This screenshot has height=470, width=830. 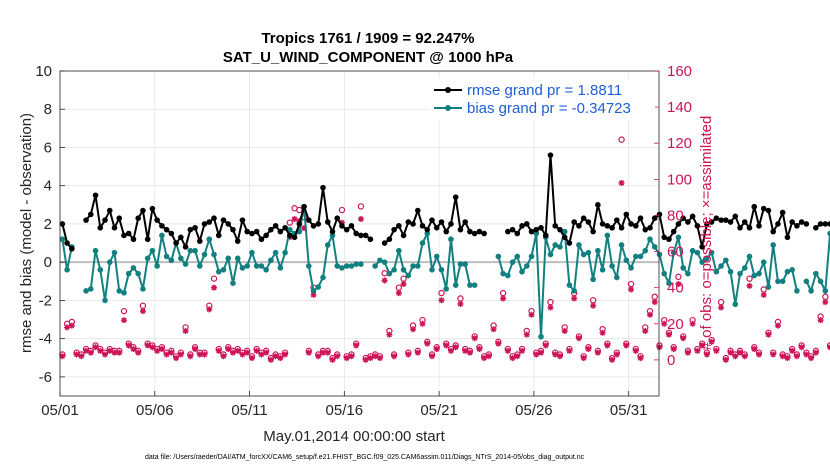 I want to click on y2-tick-label: 120, so click(x=679, y=143).